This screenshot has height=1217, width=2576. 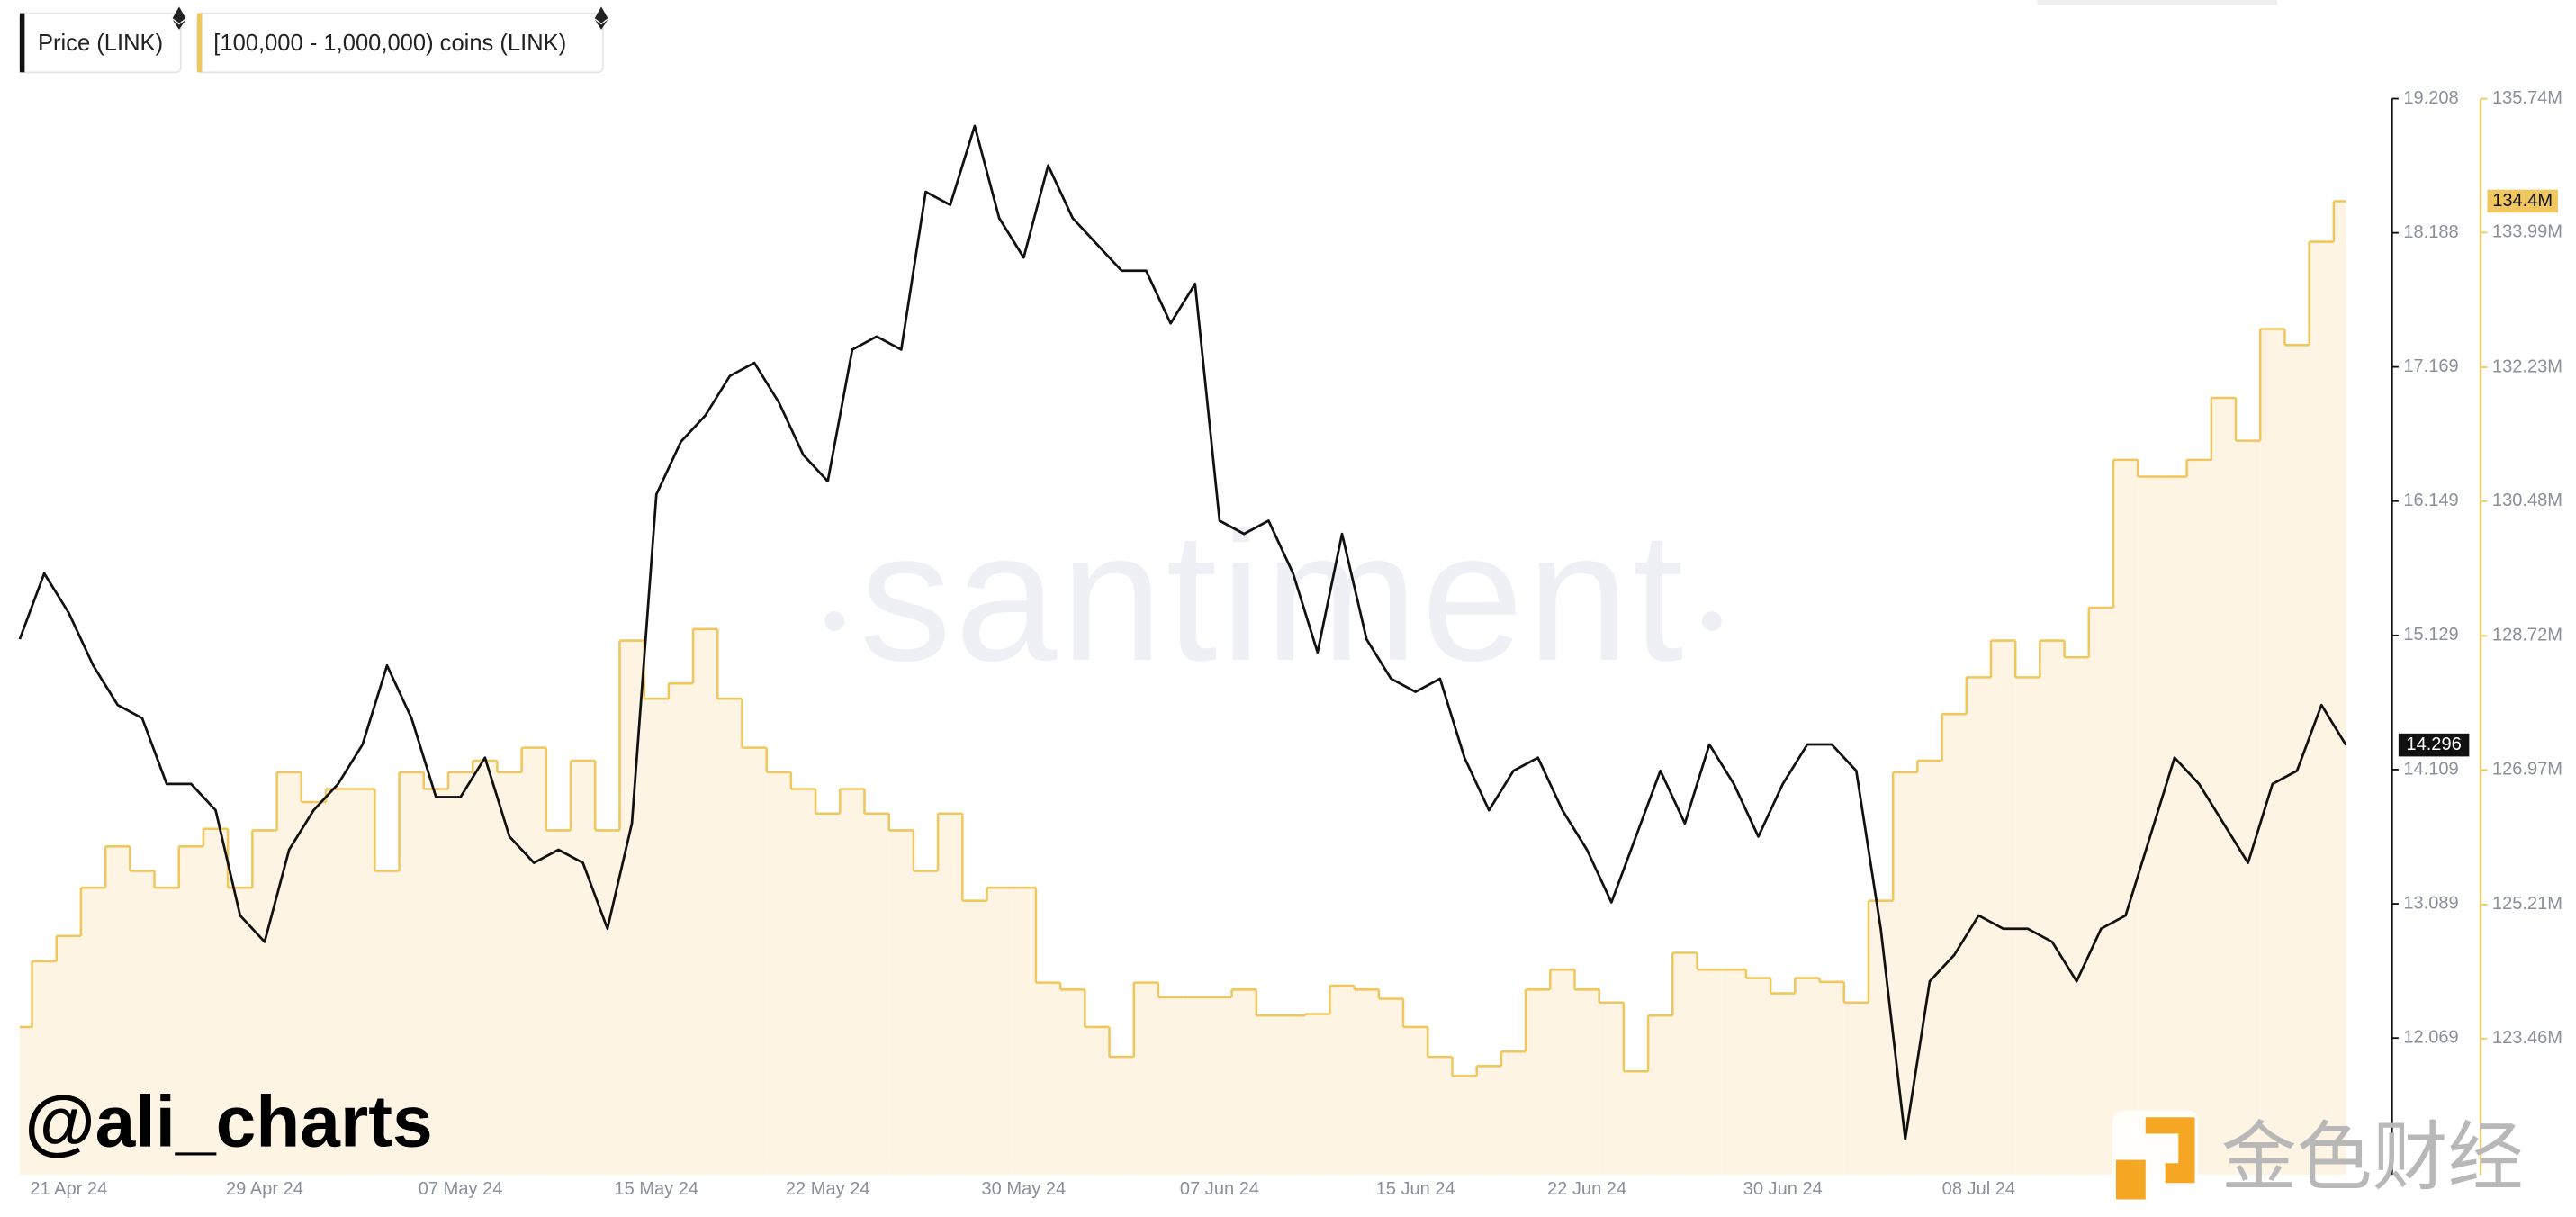 I want to click on overlay-watermarks: @ali_charts 金色财经, so click(x=1274, y=1141).